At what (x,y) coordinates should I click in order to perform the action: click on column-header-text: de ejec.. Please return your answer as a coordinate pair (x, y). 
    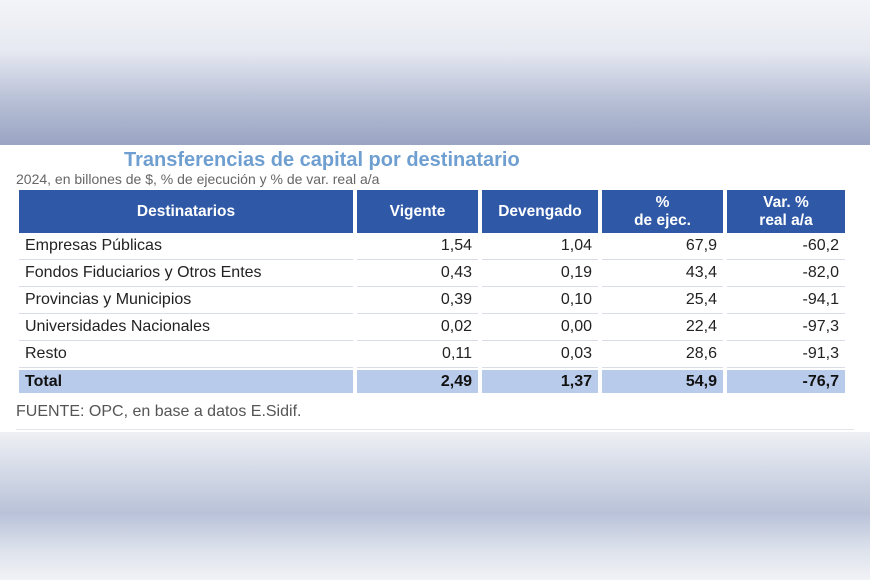
    Looking at the image, I should click on (662, 220).